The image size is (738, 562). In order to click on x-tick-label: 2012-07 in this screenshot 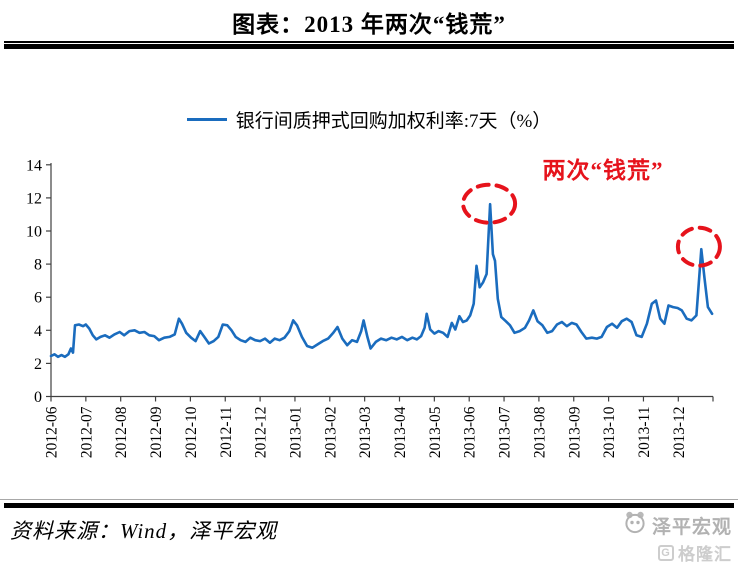, I will do `click(86, 432)`.